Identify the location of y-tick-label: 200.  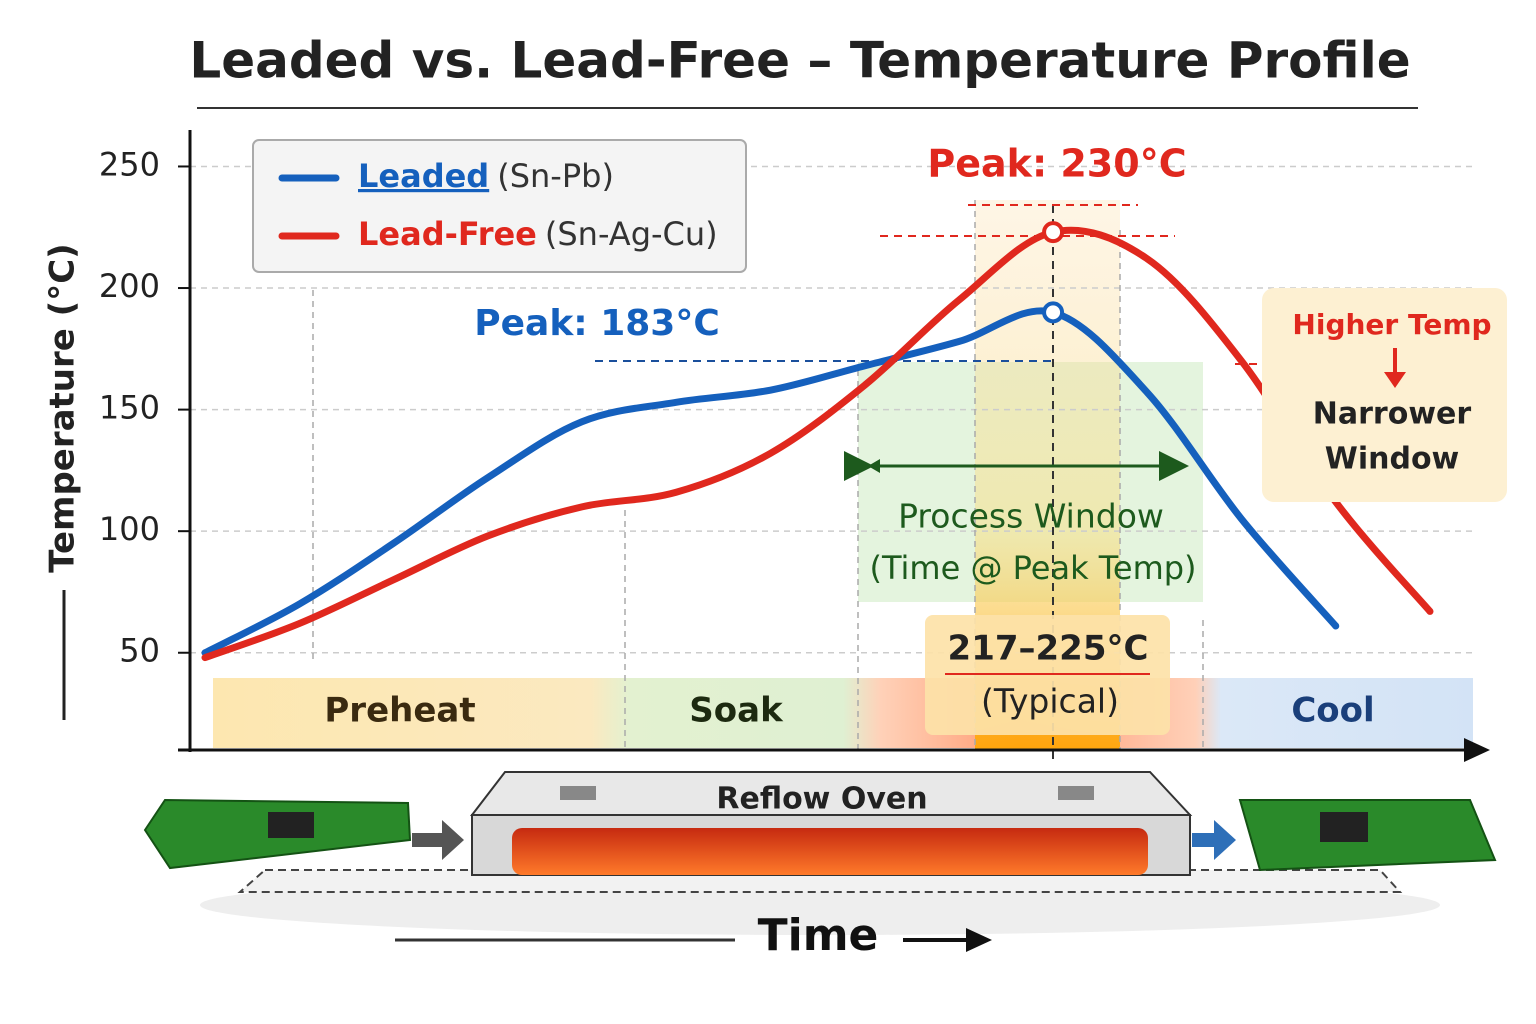
(129, 286).